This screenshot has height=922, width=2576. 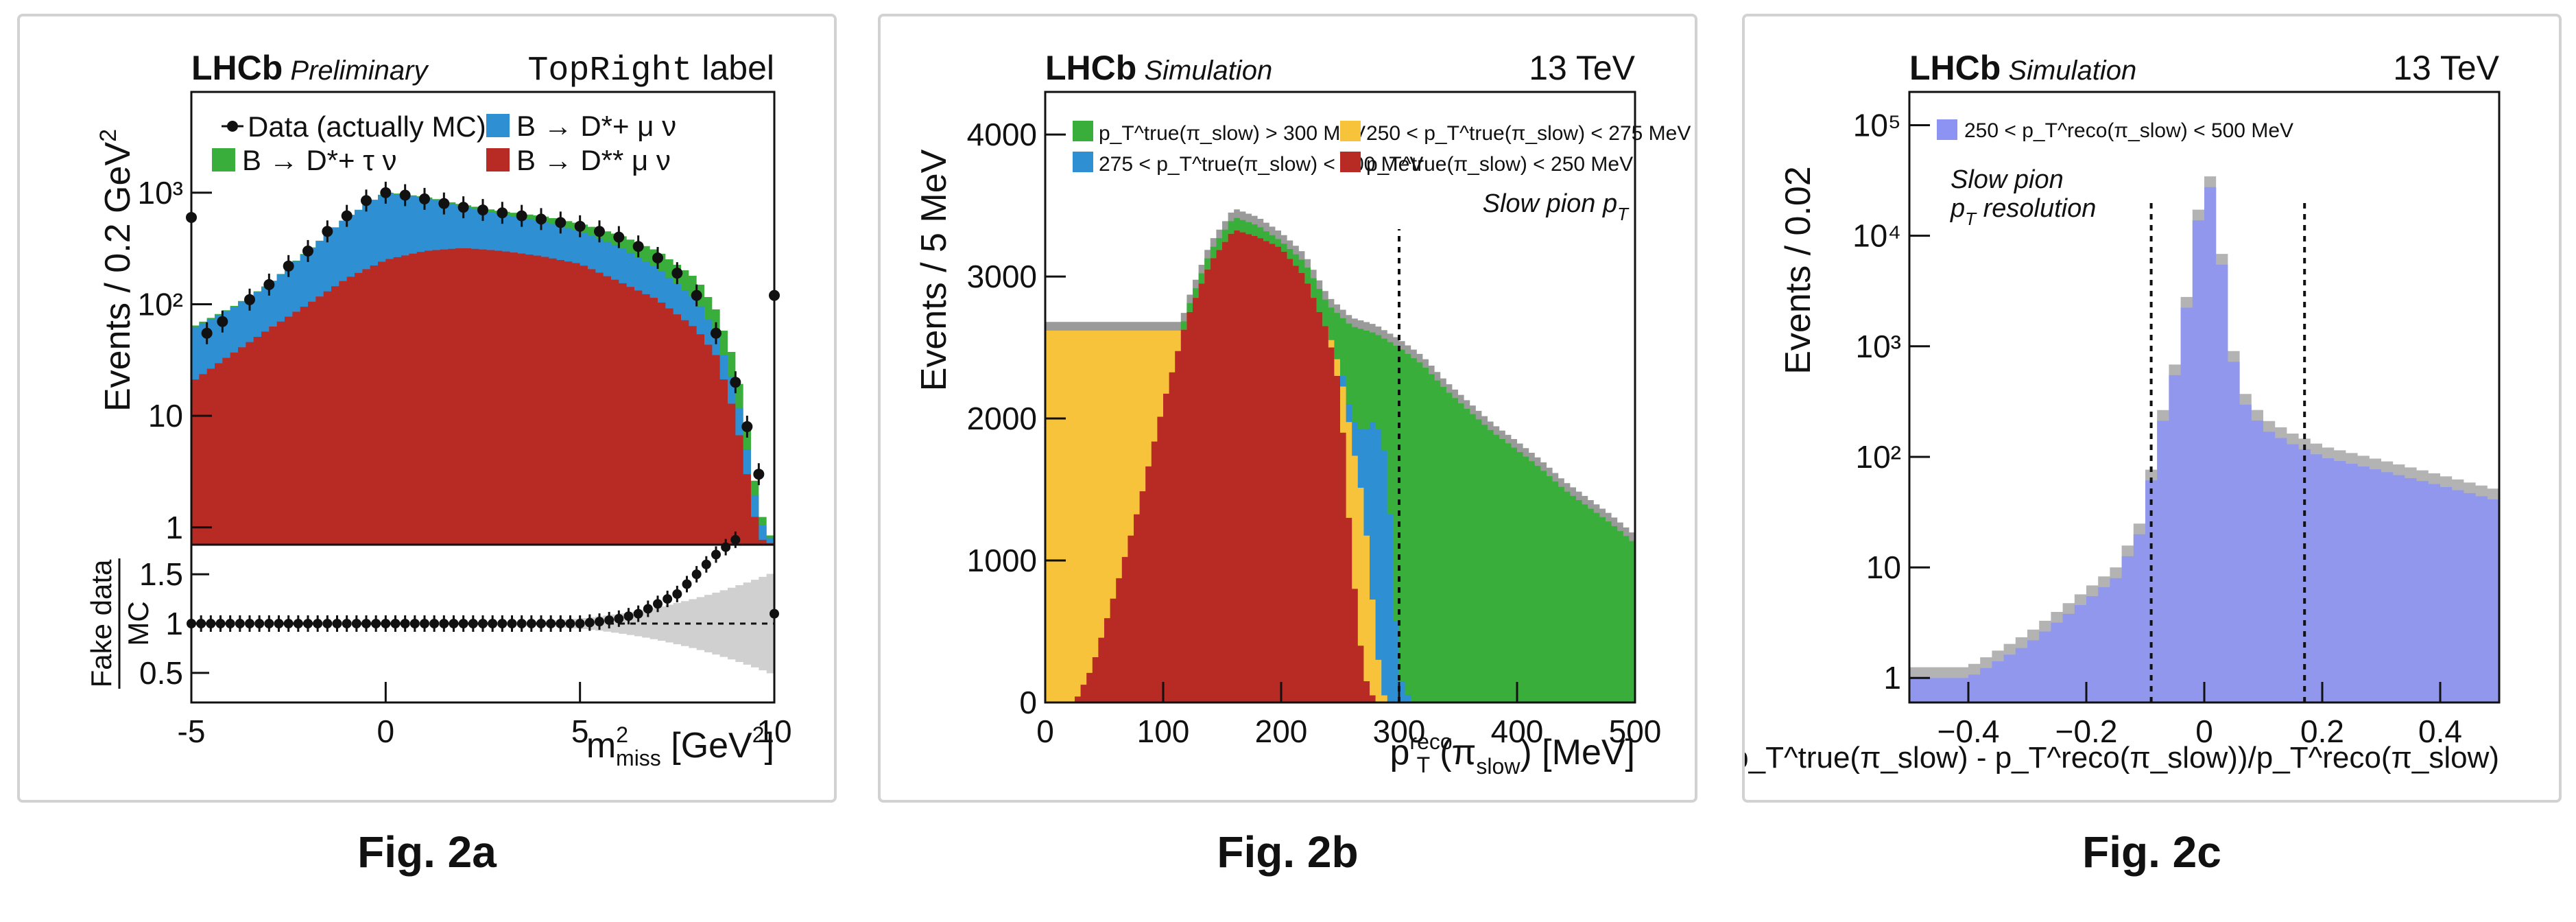 I want to click on text-span: m, so click(x=601, y=746).